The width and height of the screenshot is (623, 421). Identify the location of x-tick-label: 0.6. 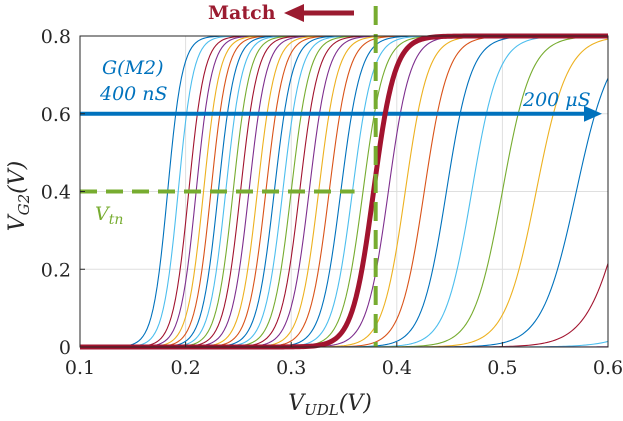
(608, 368).